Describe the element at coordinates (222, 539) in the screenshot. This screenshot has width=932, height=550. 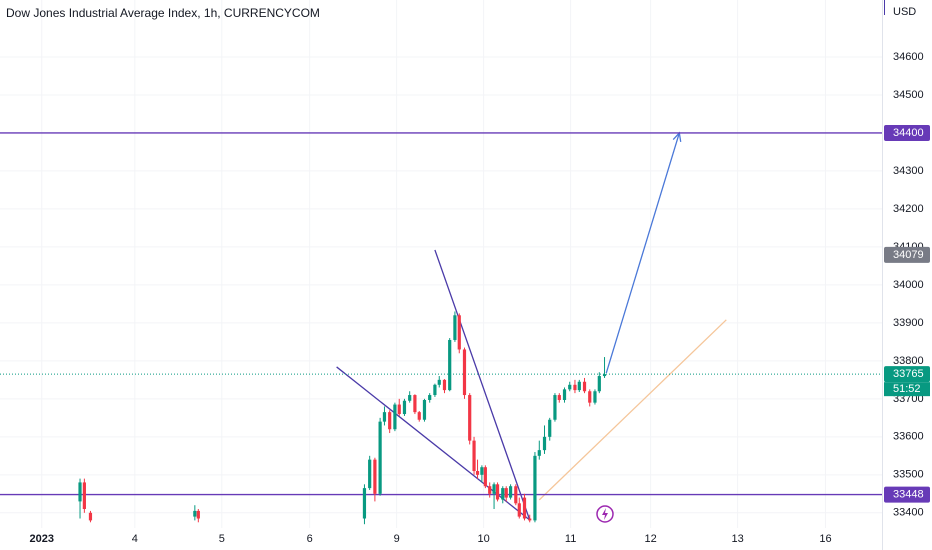
I see `x-tick-label: 5` at that location.